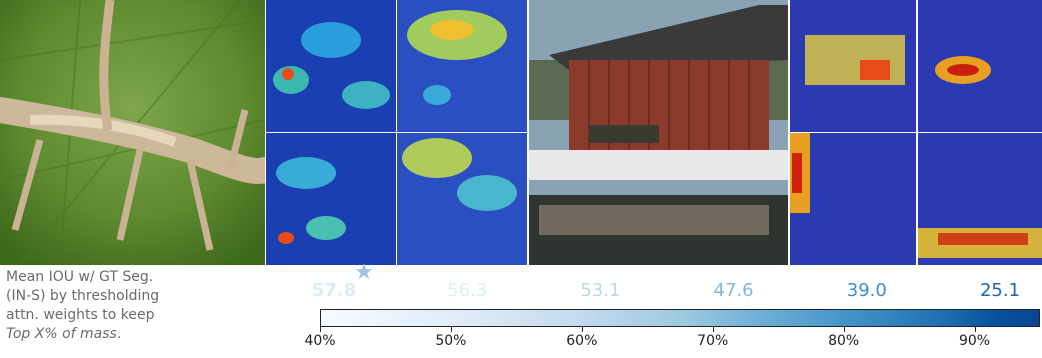  What do you see at coordinates (467, 290) in the screenshot?
I see `iou-value-2: 56.3` at bounding box center [467, 290].